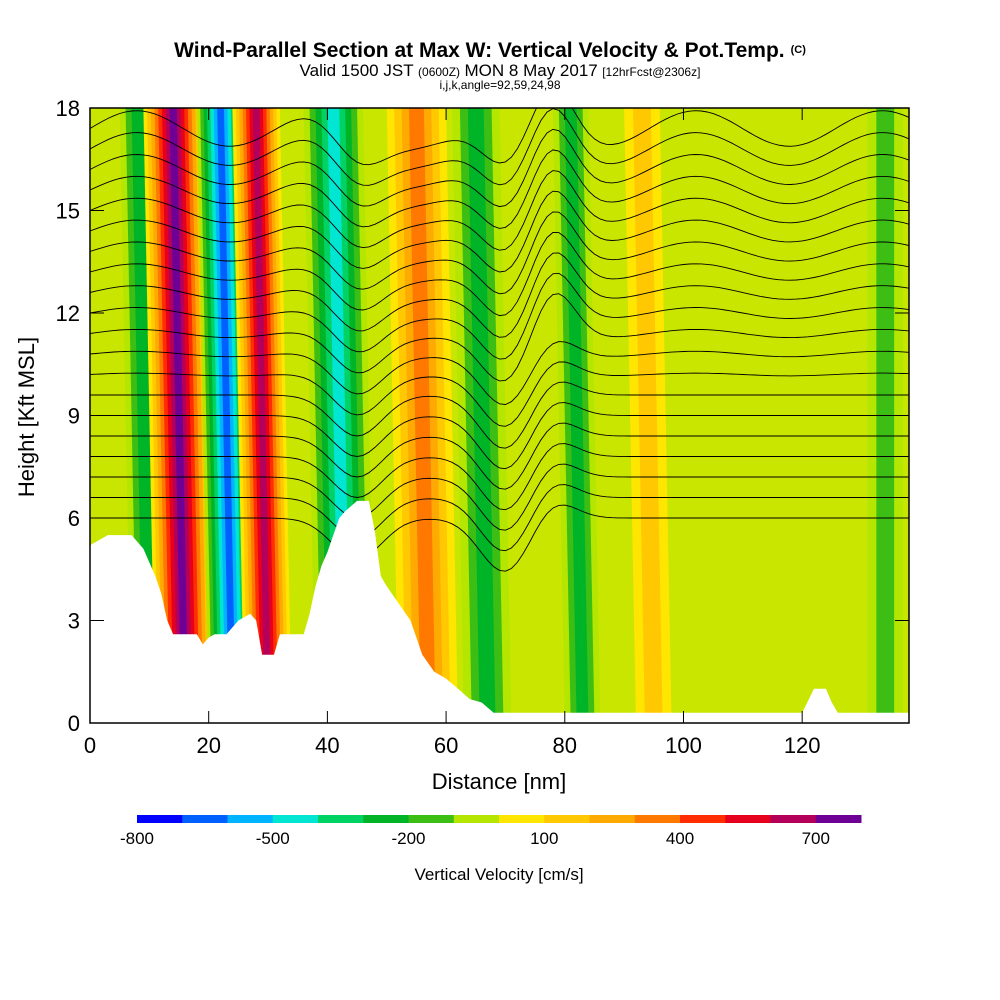  What do you see at coordinates (446, 745) in the screenshot?
I see `x-tick-label: 60` at bounding box center [446, 745].